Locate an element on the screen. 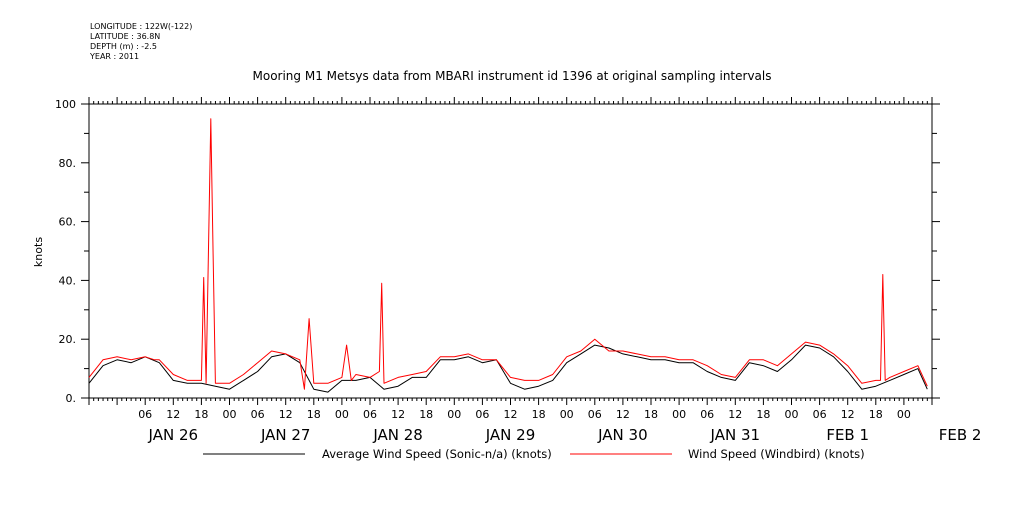 The image size is (1009, 508). y-tick-label: 100 is located at coordinates (65, 104).